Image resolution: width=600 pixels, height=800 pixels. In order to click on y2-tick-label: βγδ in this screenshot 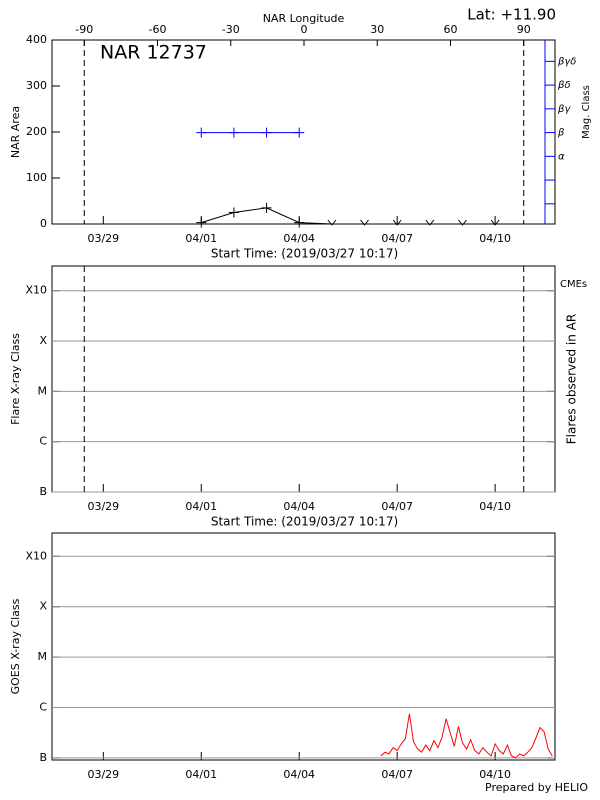, I will do `click(566, 61)`.